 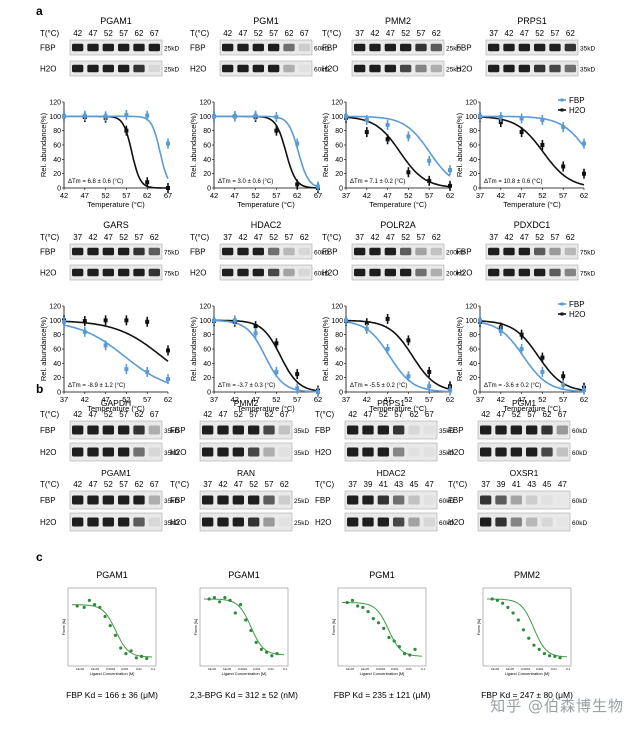 I want to click on blot-temp-tick: 39, so click(x=368, y=484).